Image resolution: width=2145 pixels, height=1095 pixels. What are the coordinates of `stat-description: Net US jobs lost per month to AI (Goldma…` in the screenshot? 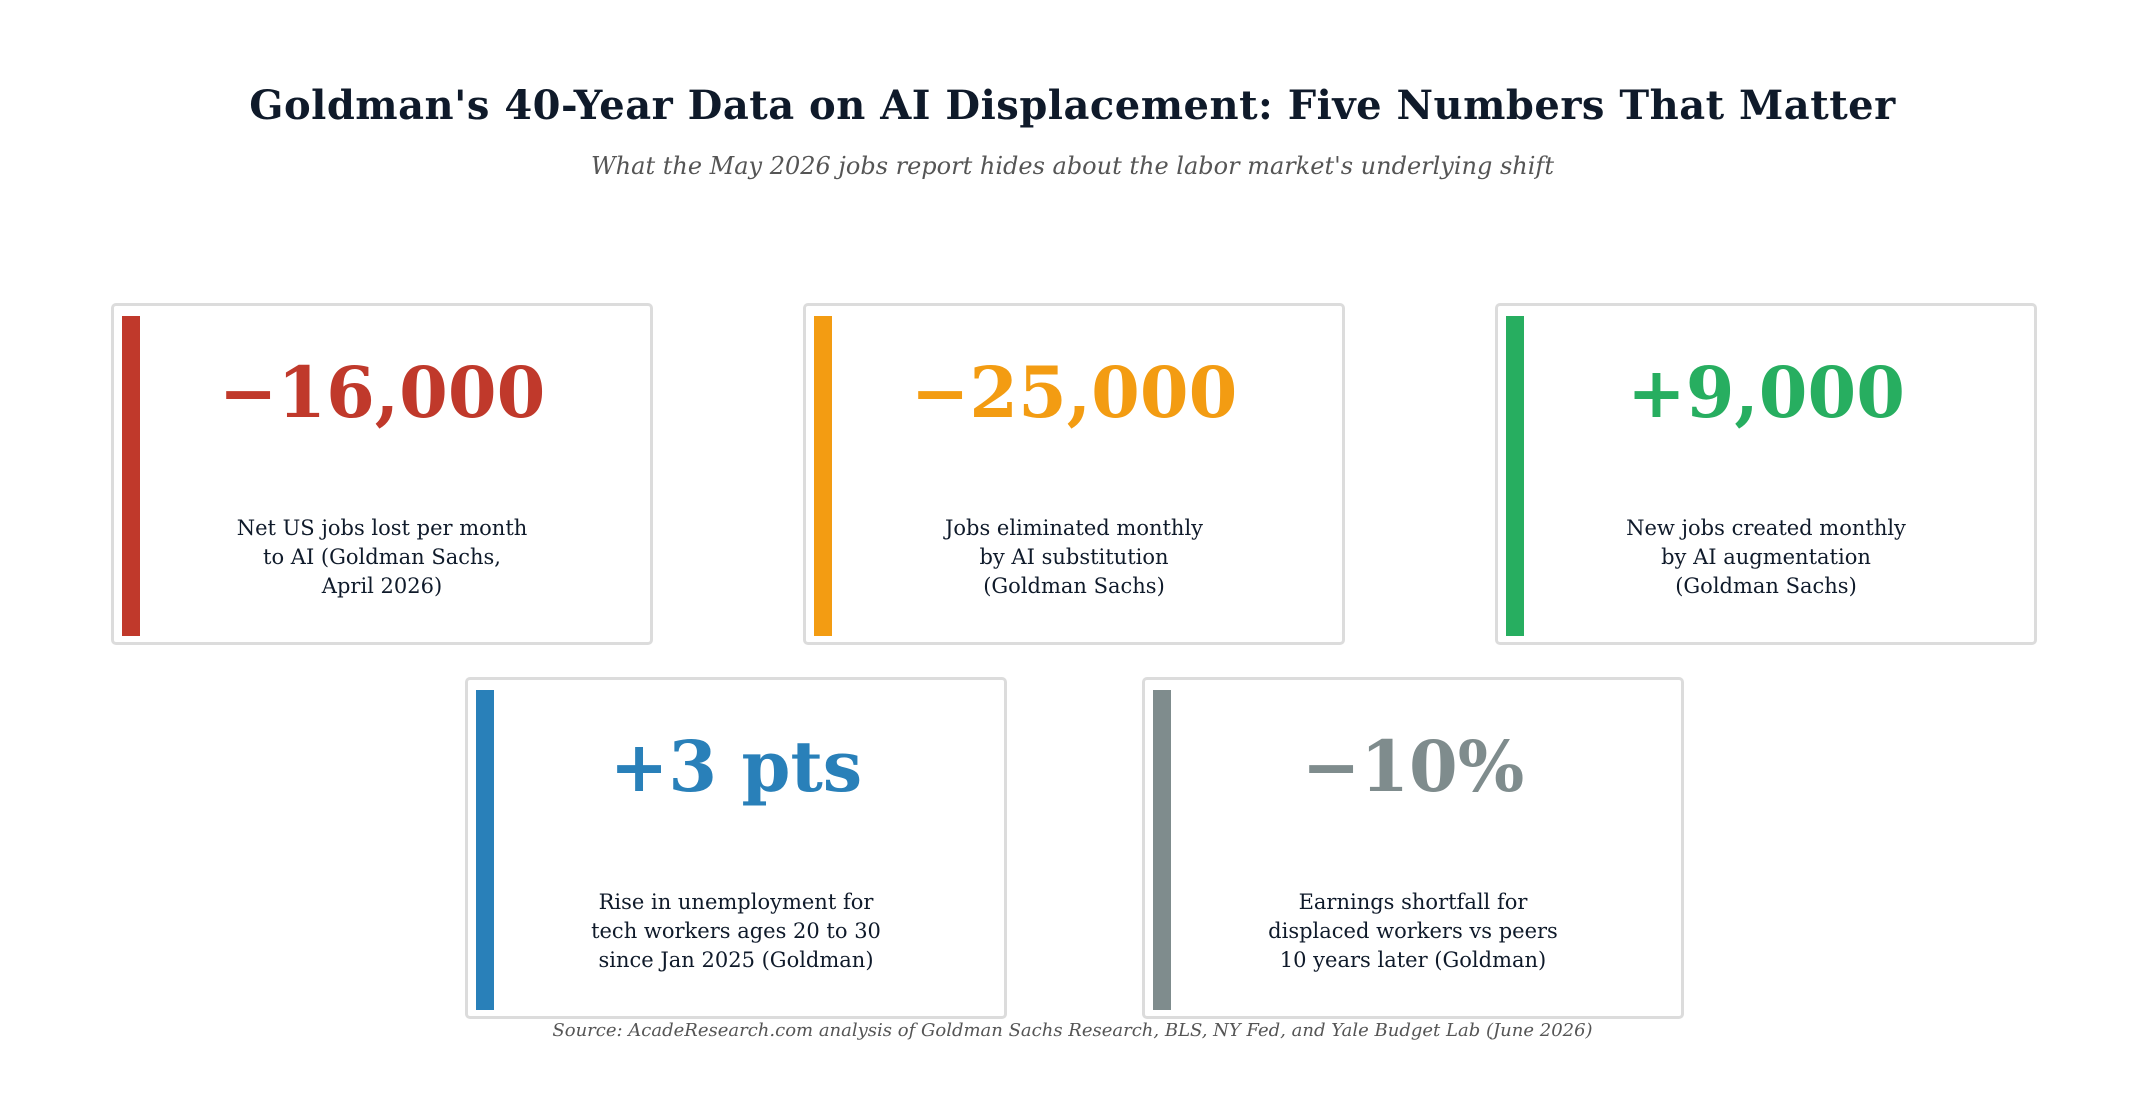 It's located at (382, 557).